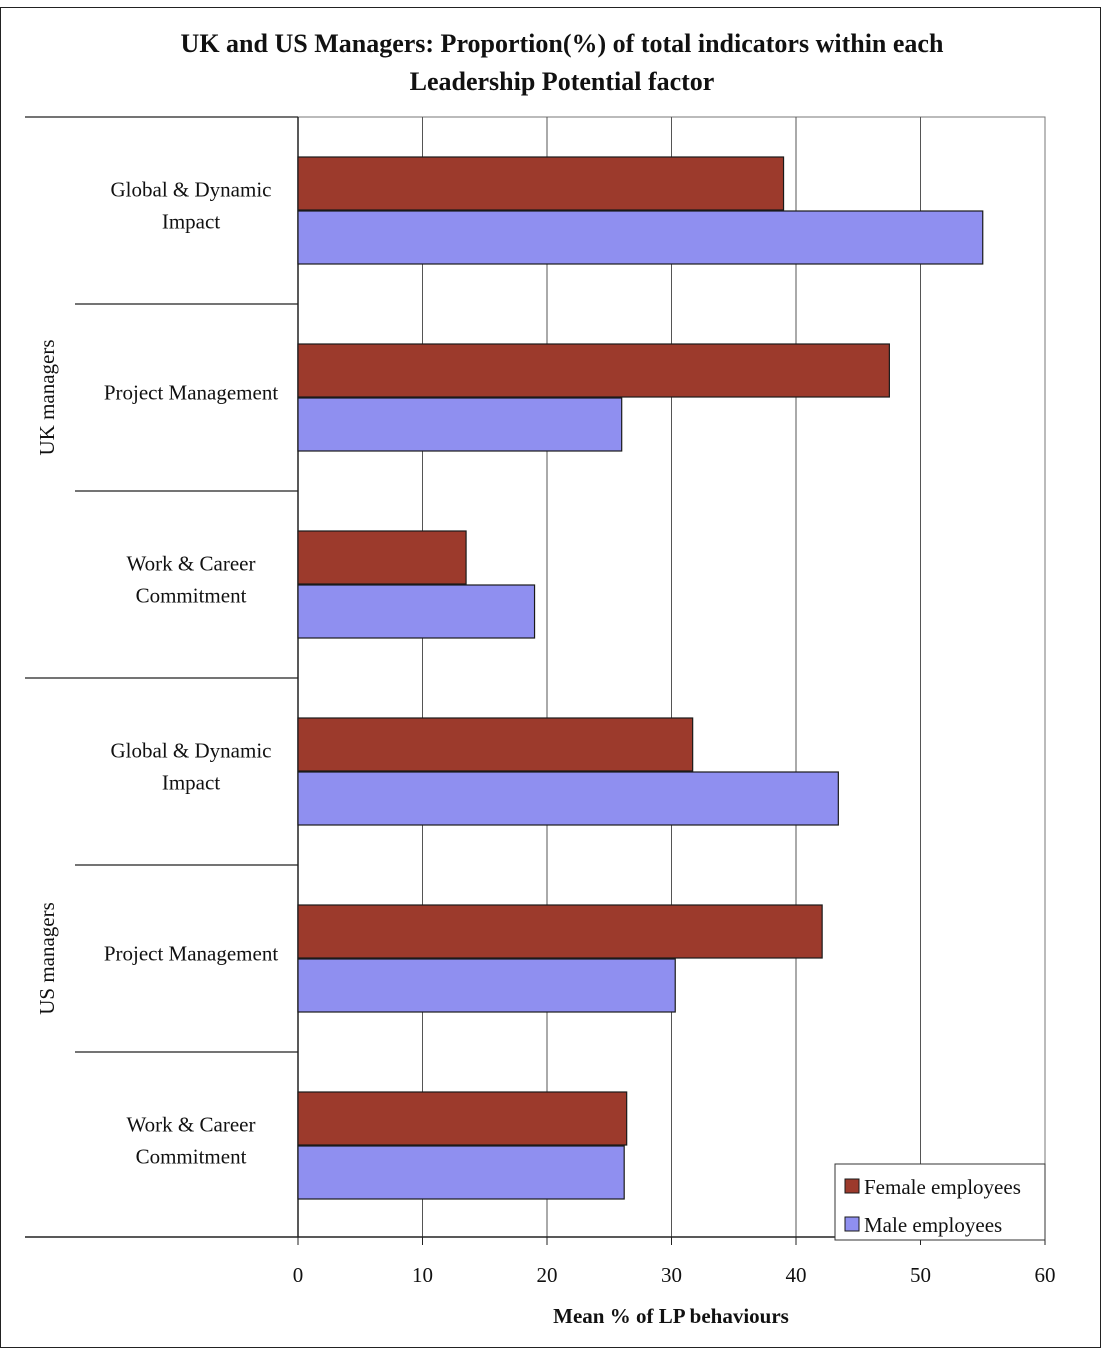 The width and height of the screenshot is (1101, 1349). I want to click on legend: Female employees Male employees, so click(940, 1202).